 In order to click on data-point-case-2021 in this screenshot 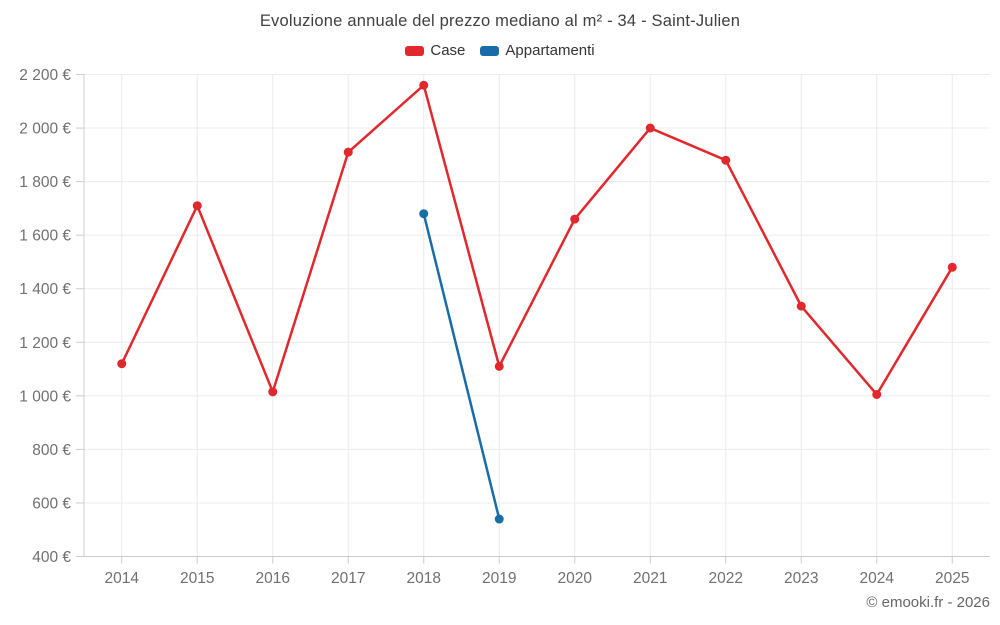, I will do `click(650, 128)`.